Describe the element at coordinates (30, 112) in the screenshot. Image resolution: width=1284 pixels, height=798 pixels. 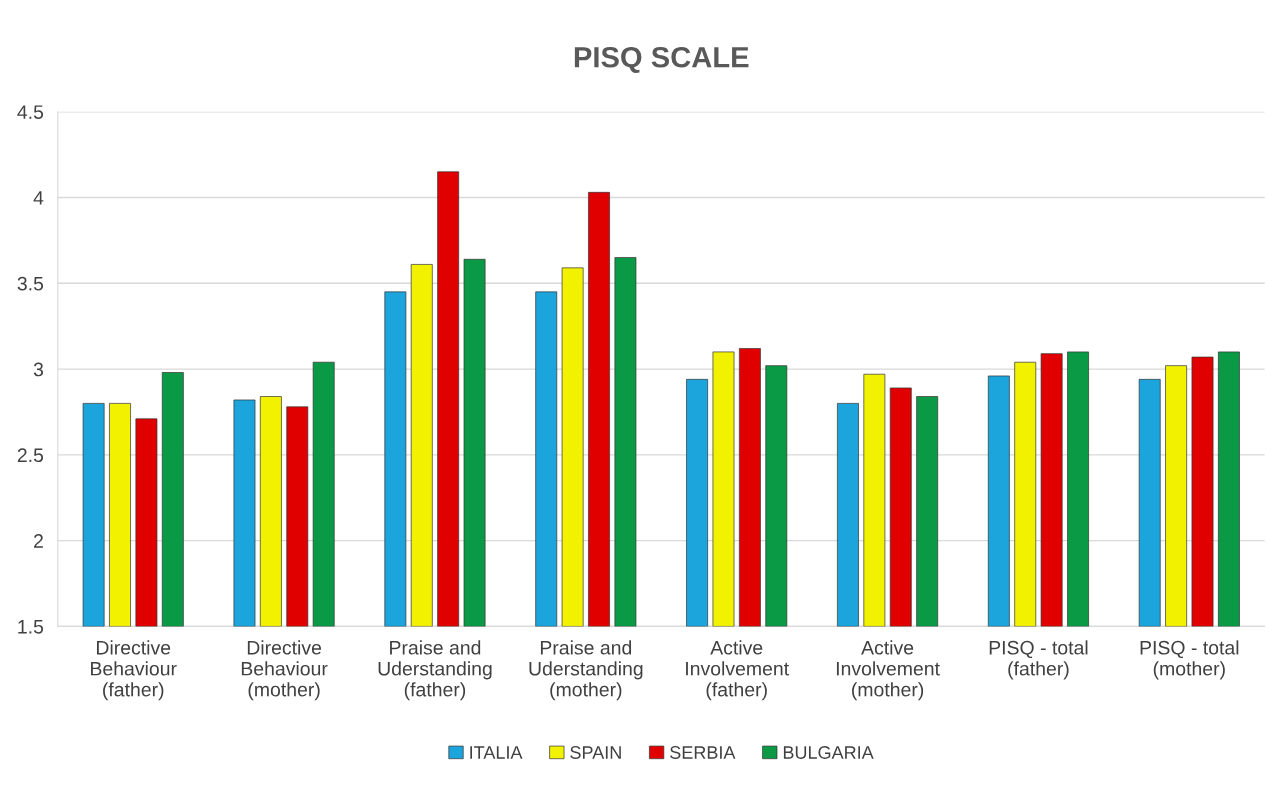
I see `y-tick-label: 4.5` at that location.